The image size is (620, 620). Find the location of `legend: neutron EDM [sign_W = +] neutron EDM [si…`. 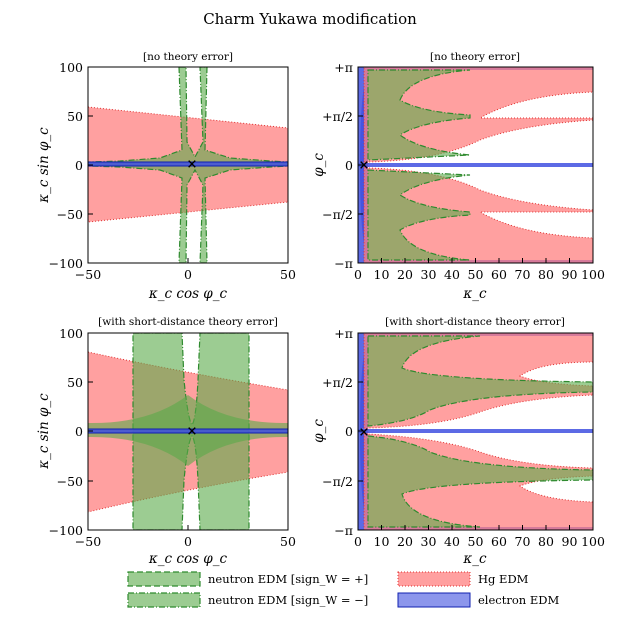

legend: neutron EDM [sign_W = +] neutron EDM [si… is located at coordinates (343, 589).